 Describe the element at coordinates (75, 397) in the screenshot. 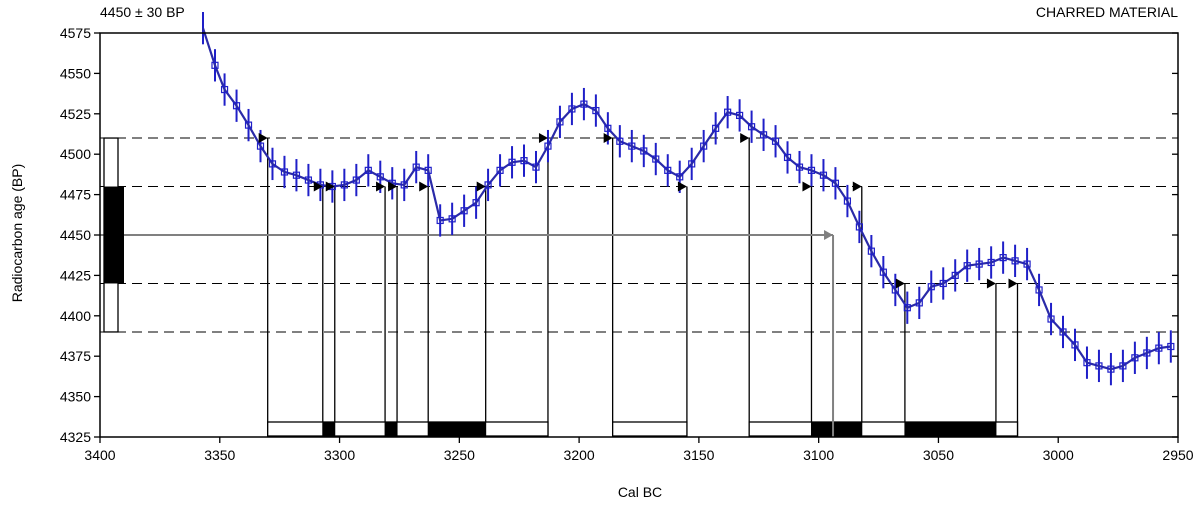

I see `y-tick-label: 4350` at that location.